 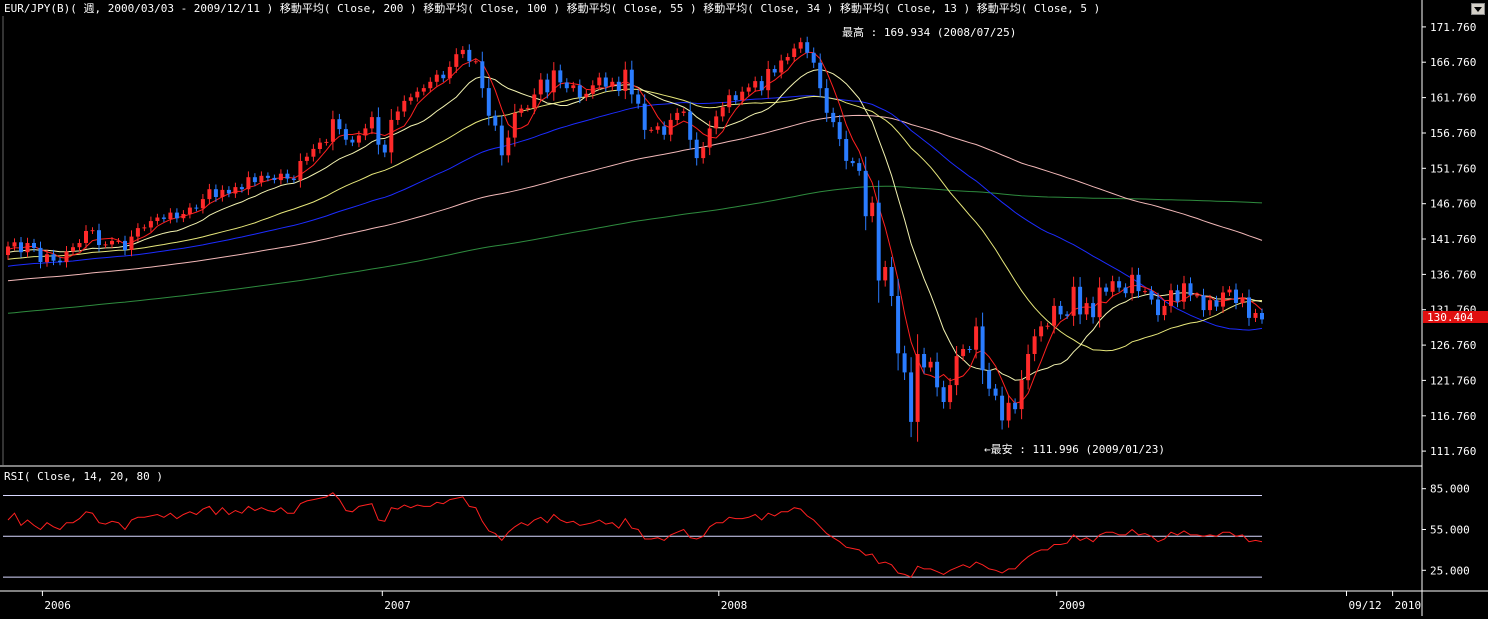 I want to click on time-tick-label: 2006, so click(x=57, y=605).